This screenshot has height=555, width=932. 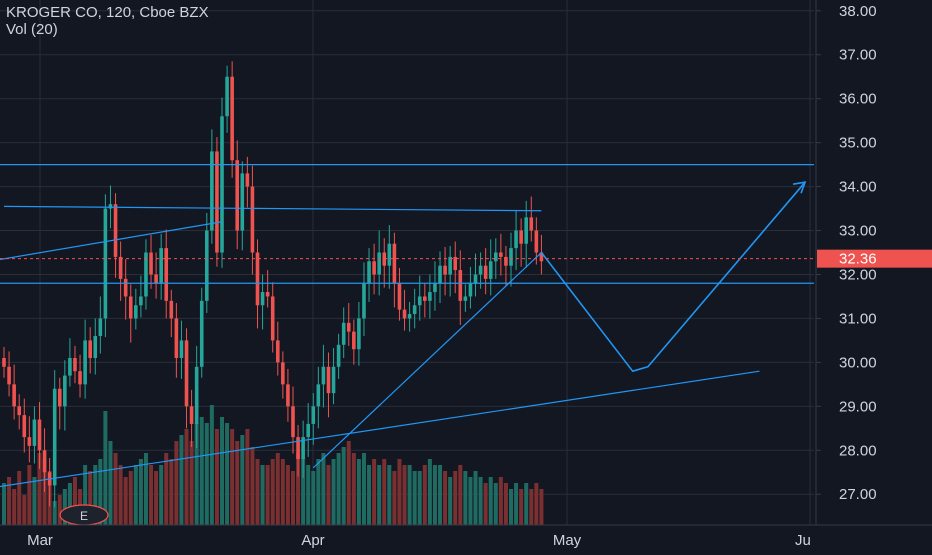 What do you see at coordinates (84, 515) in the screenshot?
I see `earnings-badge: E` at bounding box center [84, 515].